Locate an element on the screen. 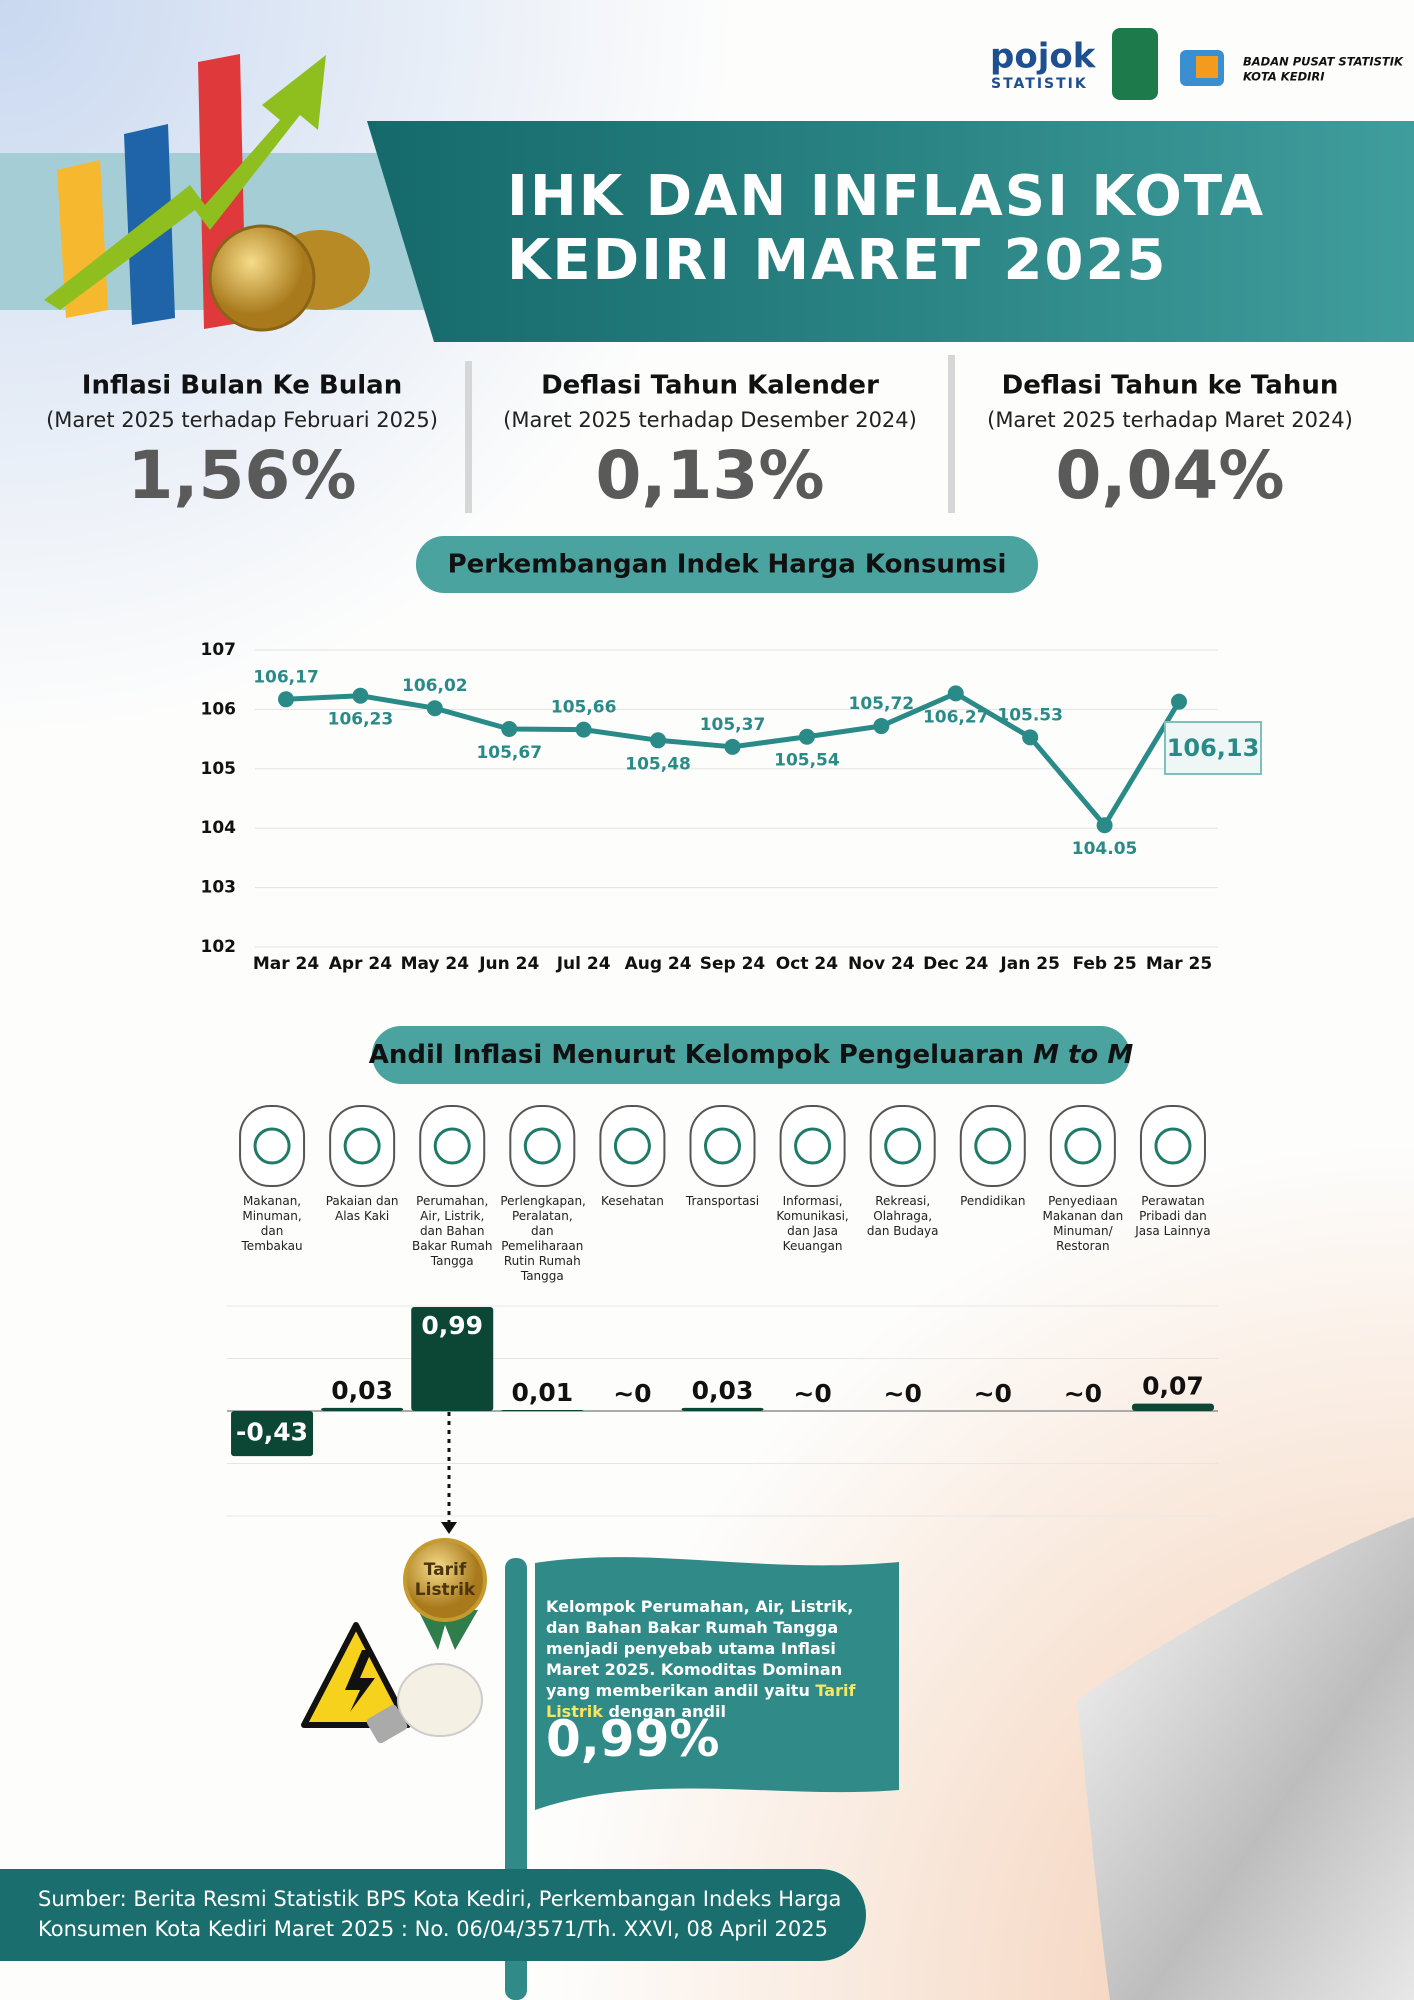 The height and width of the screenshot is (2000, 1414). title-line: IHK DAN INFLASI KOTA is located at coordinates (886, 196).